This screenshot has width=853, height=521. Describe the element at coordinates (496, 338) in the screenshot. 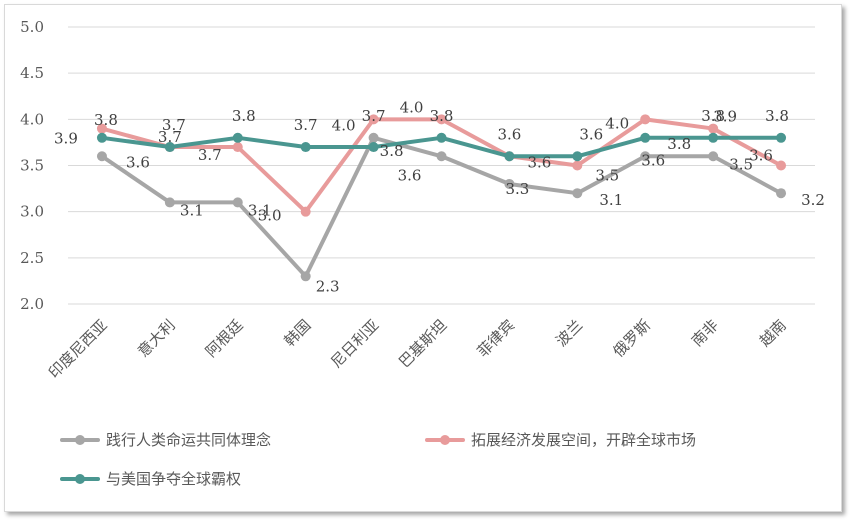

I see `x-tick-label: 菲律宾` at that location.